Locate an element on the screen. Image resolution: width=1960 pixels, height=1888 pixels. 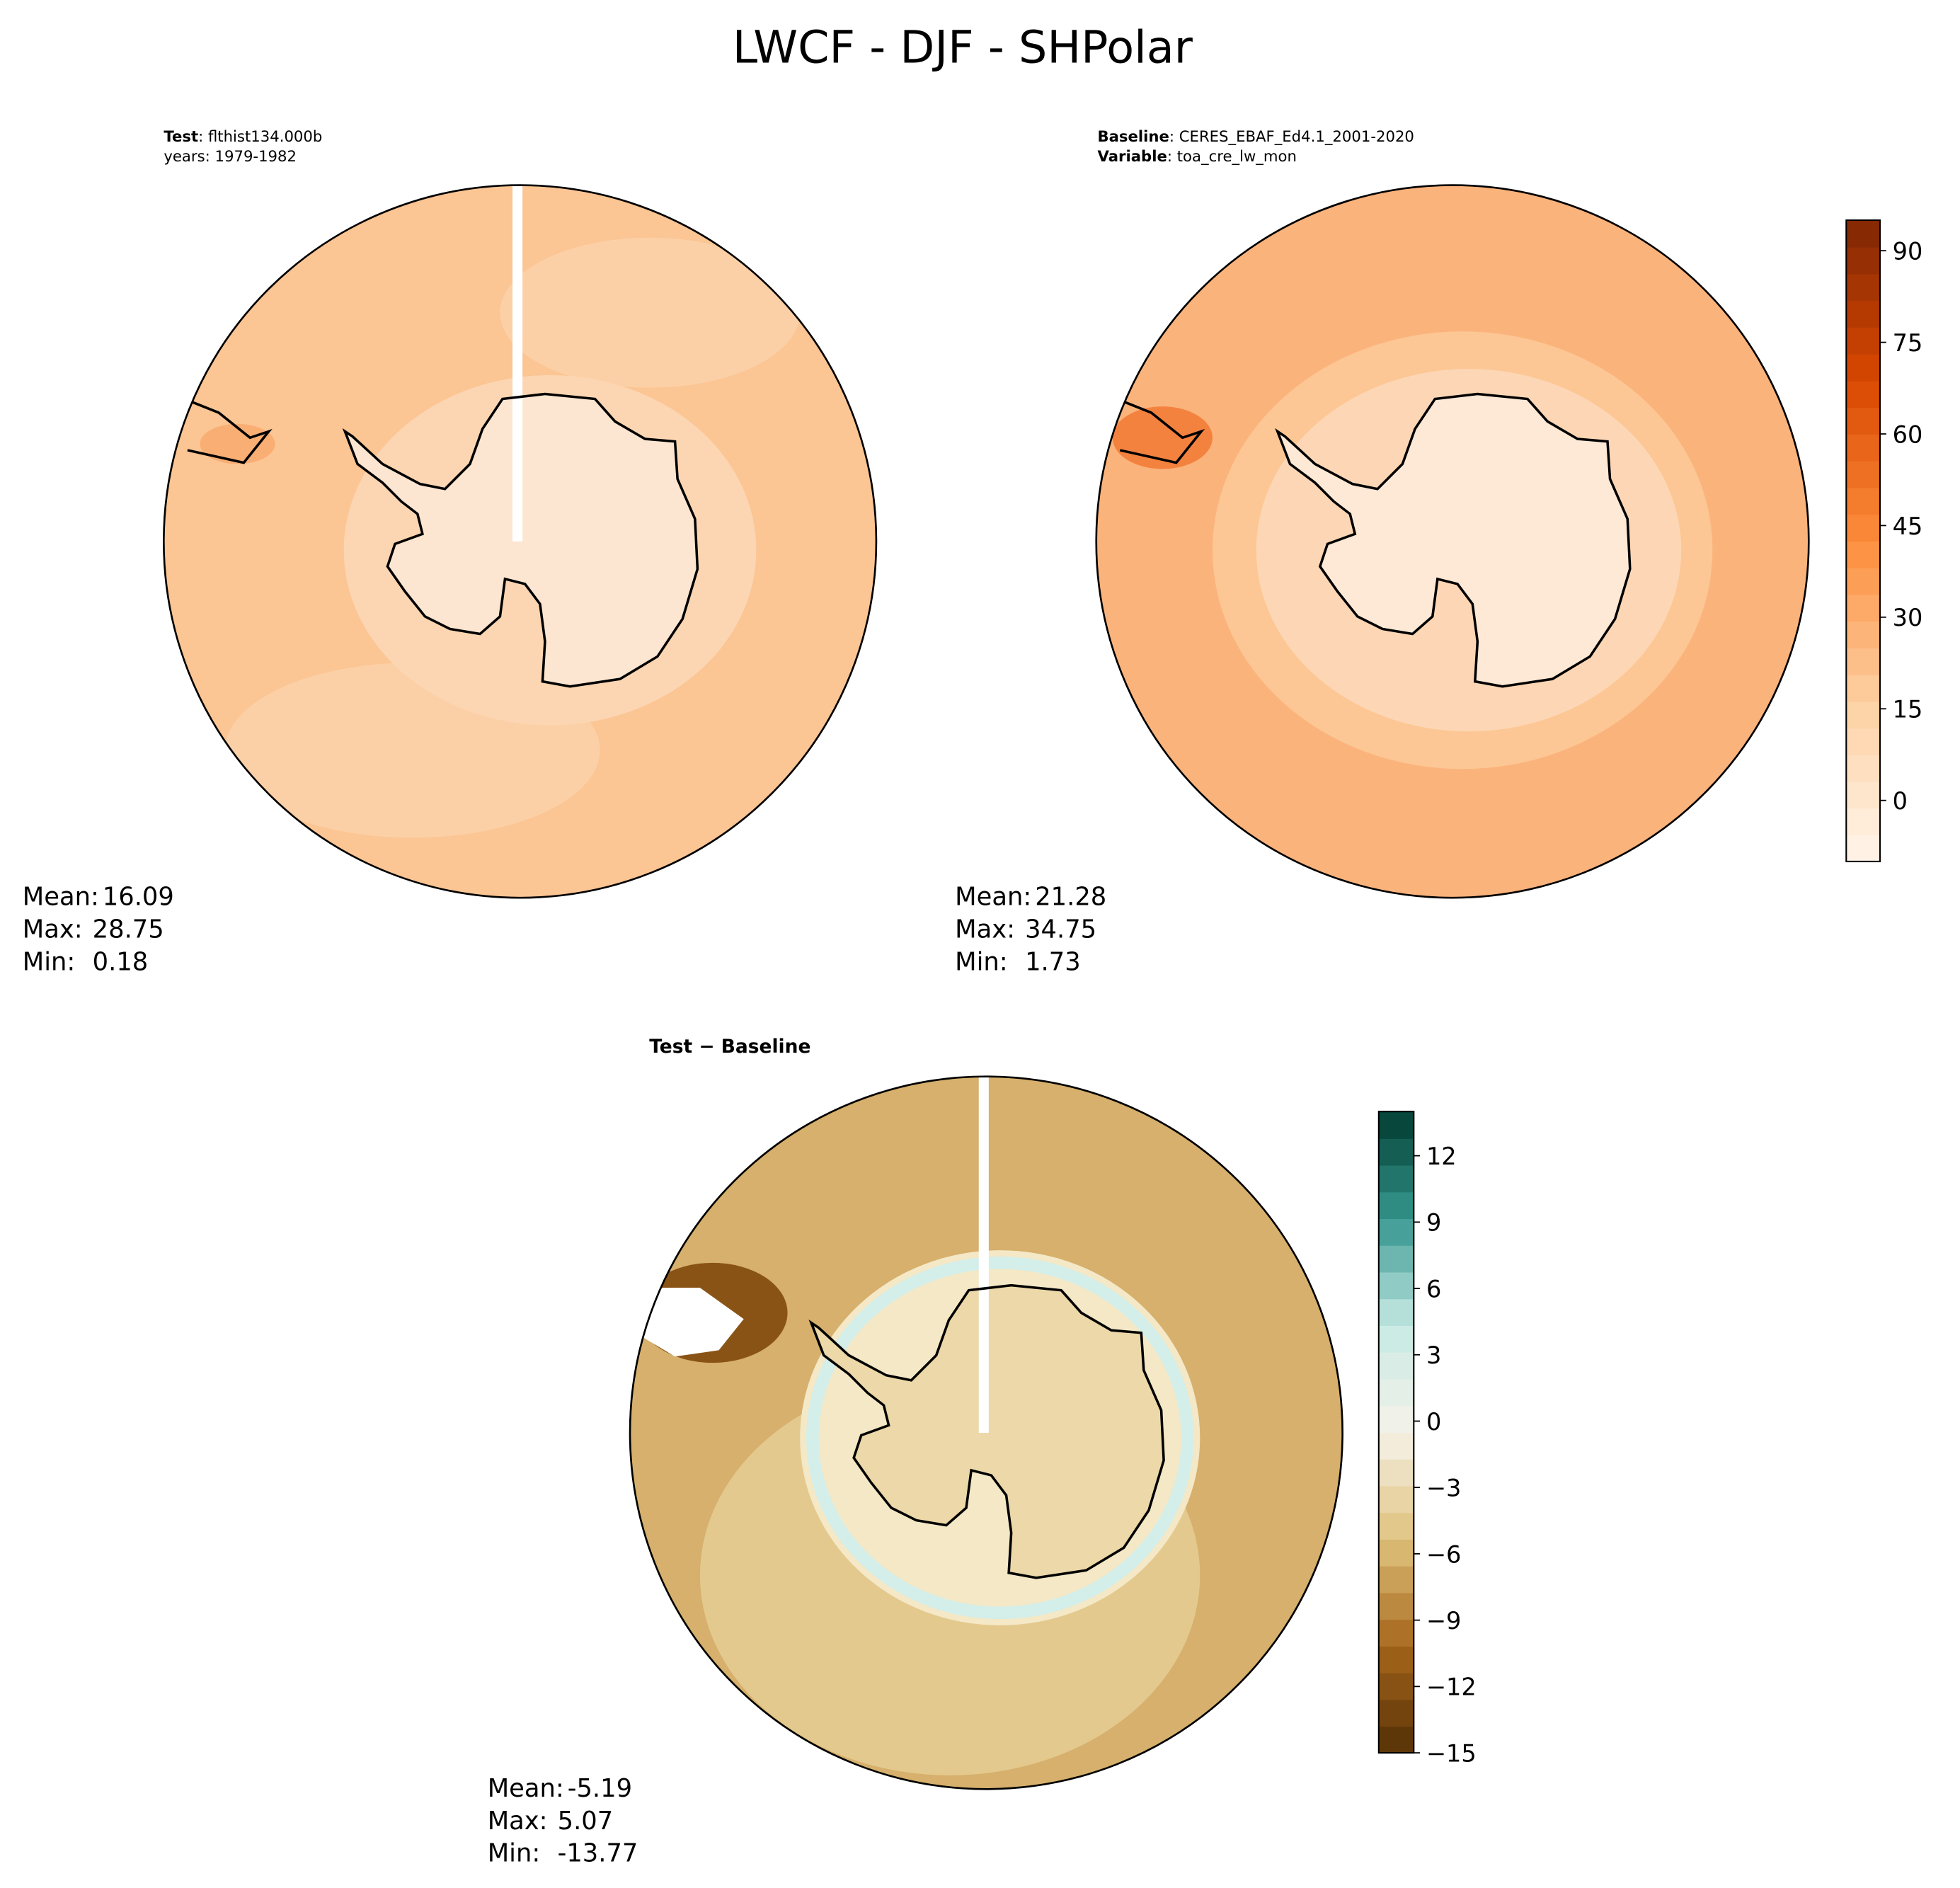
stat: Mean: 21.28 is located at coordinates (1030, 898).